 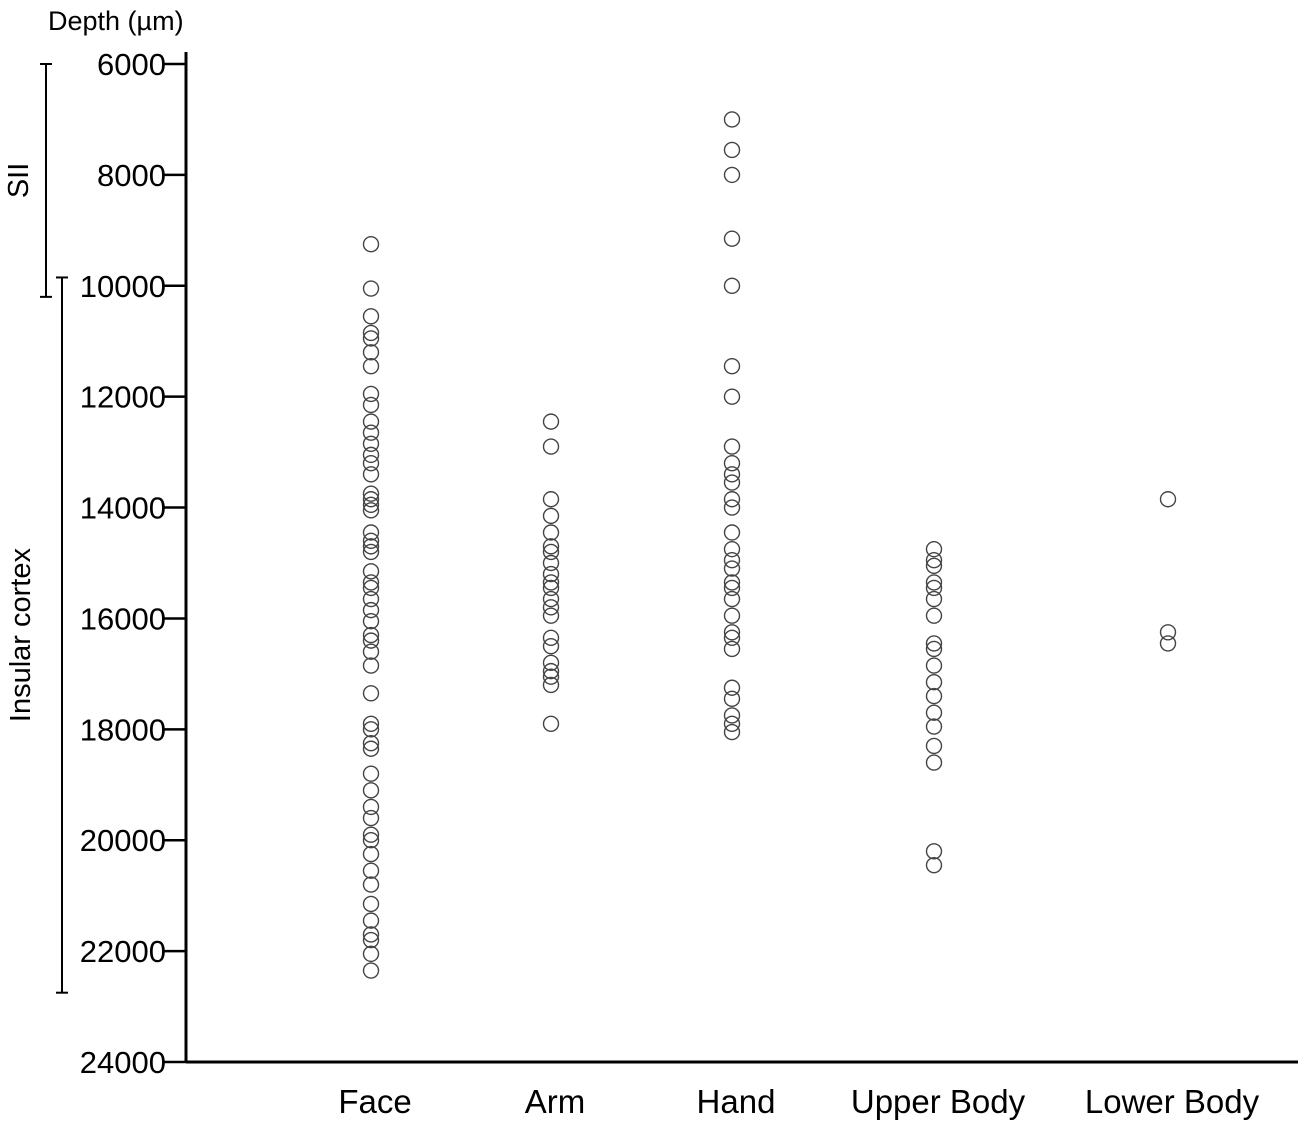 What do you see at coordinates (938, 1101) in the screenshot?
I see `category-label-upper-body: Upper Body` at bounding box center [938, 1101].